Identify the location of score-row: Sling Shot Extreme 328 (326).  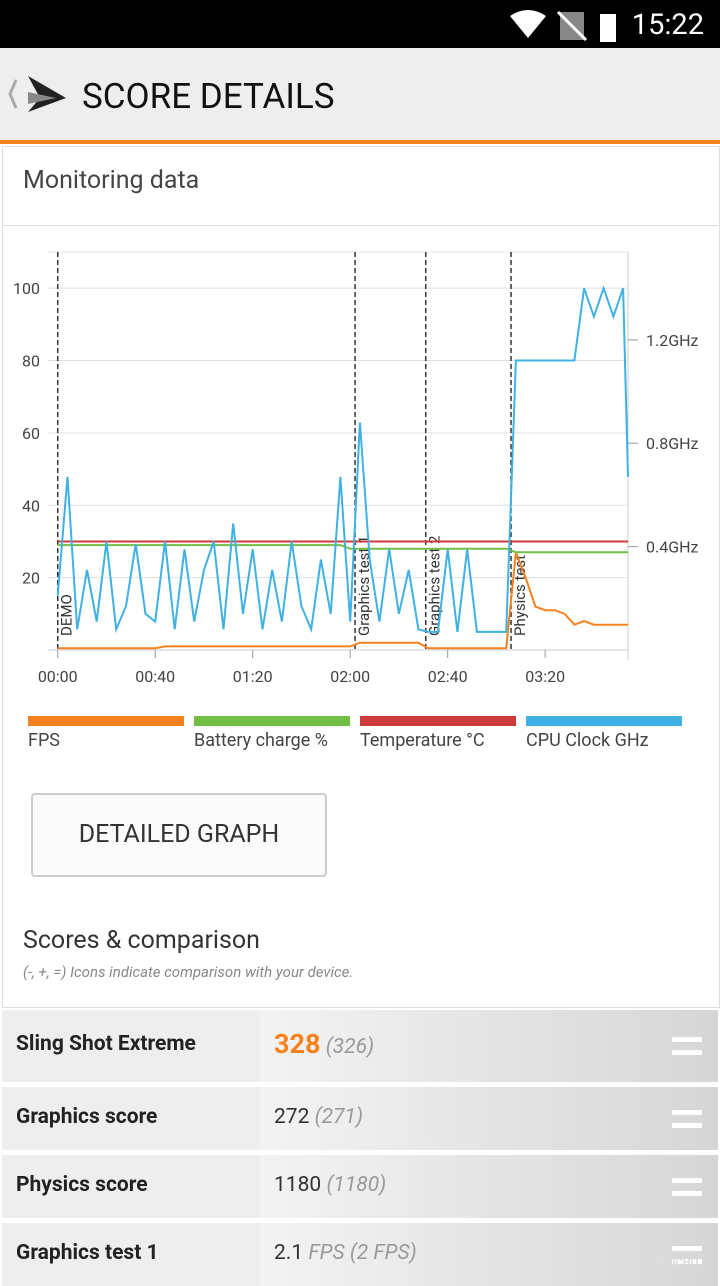
(360, 1046).